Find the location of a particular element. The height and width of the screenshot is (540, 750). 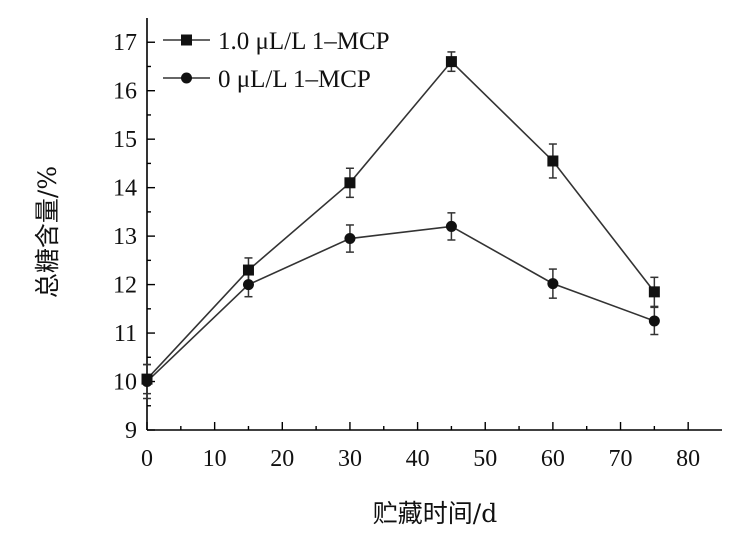

x-tick-label: 0 is located at coordinates (147, 459).